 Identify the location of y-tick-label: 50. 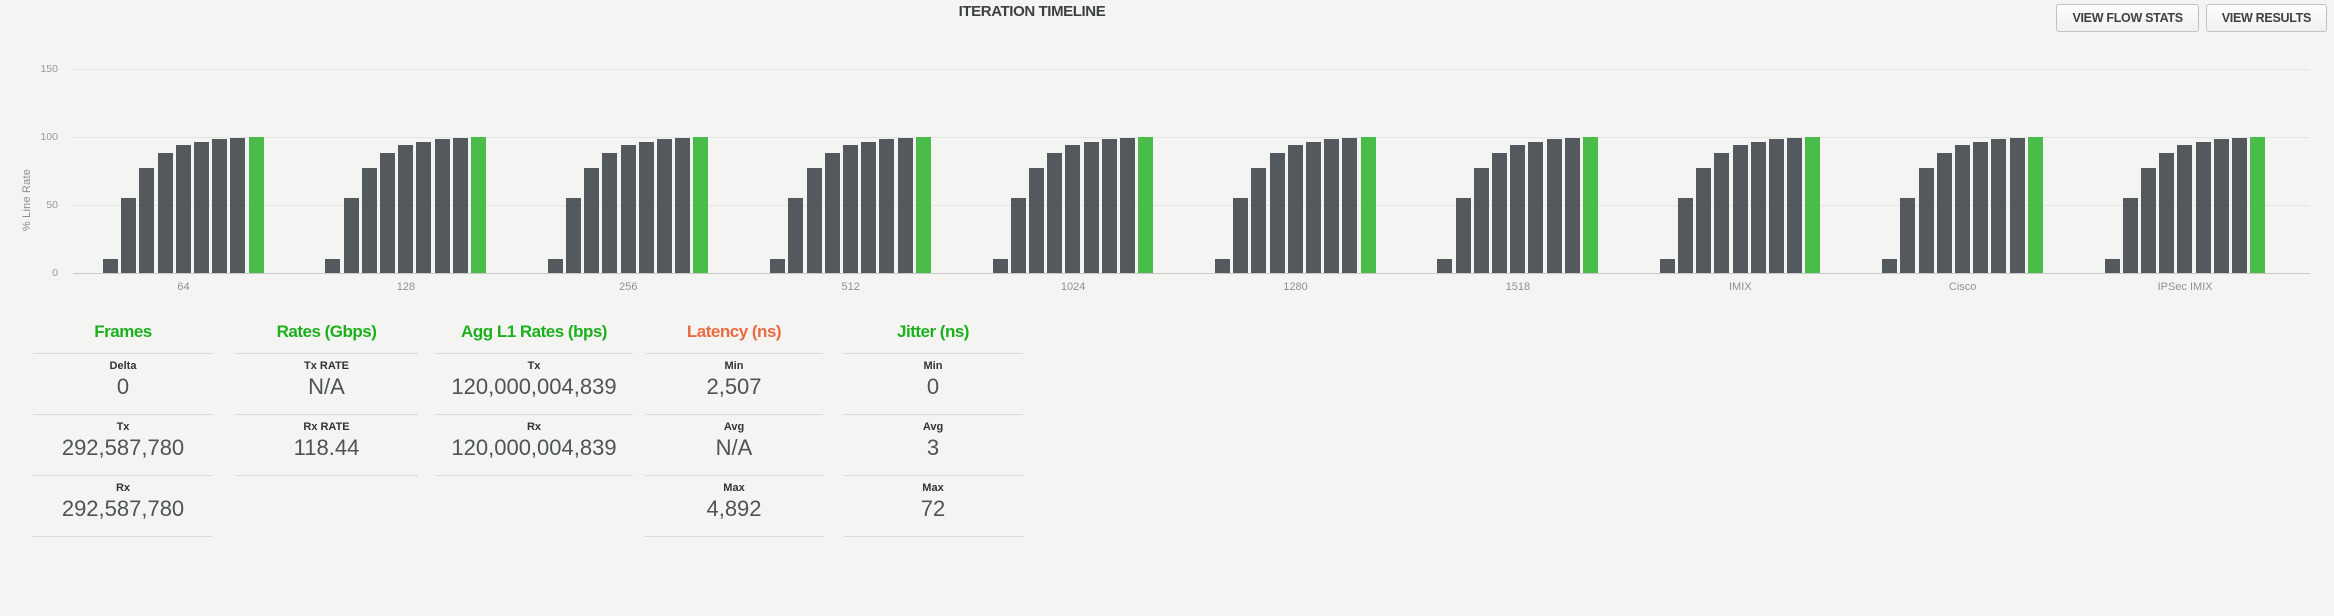
(52, 205).